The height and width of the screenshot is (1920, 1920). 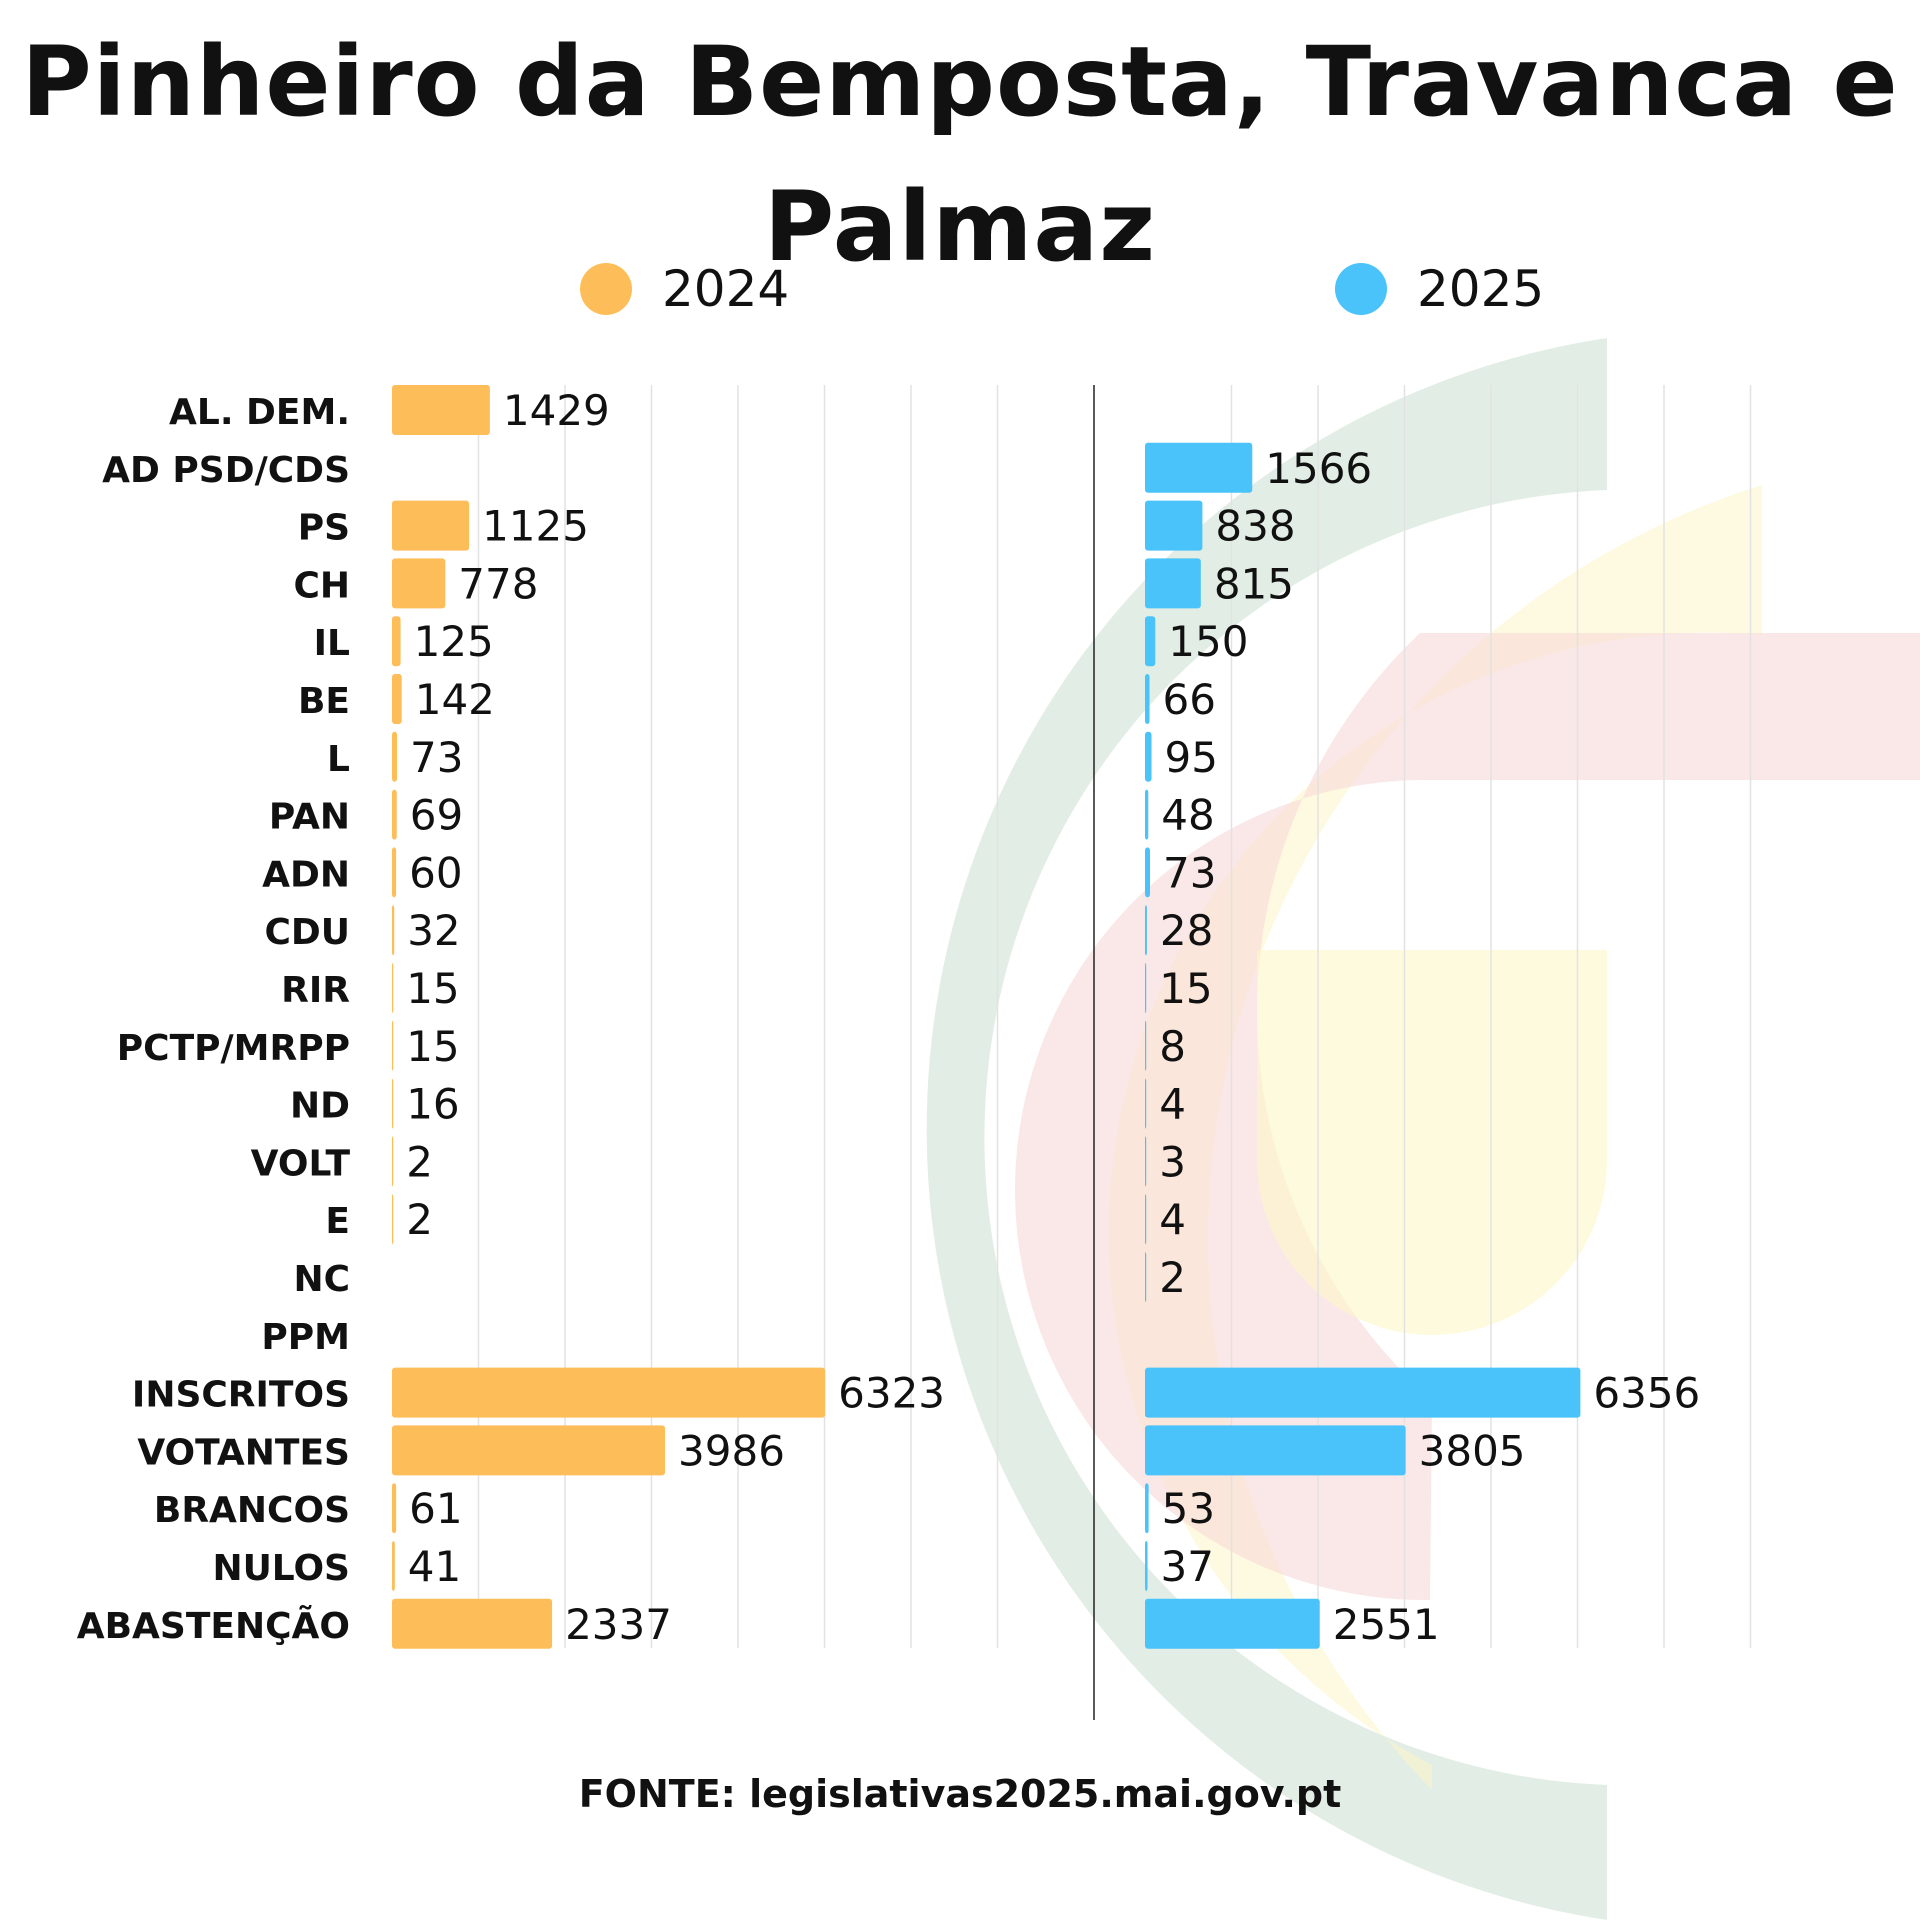 I want to click on category-label-e: E, so click(x=337, y=1221).